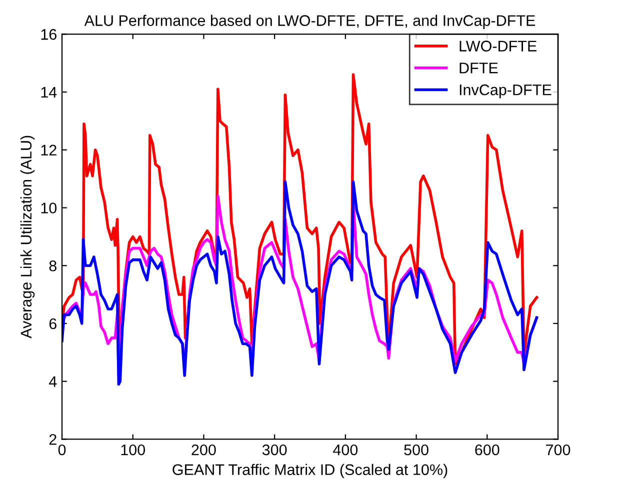 This screenshot has width=620, height=488. I want to click on x-tick-label: 500, so click(416, 450).